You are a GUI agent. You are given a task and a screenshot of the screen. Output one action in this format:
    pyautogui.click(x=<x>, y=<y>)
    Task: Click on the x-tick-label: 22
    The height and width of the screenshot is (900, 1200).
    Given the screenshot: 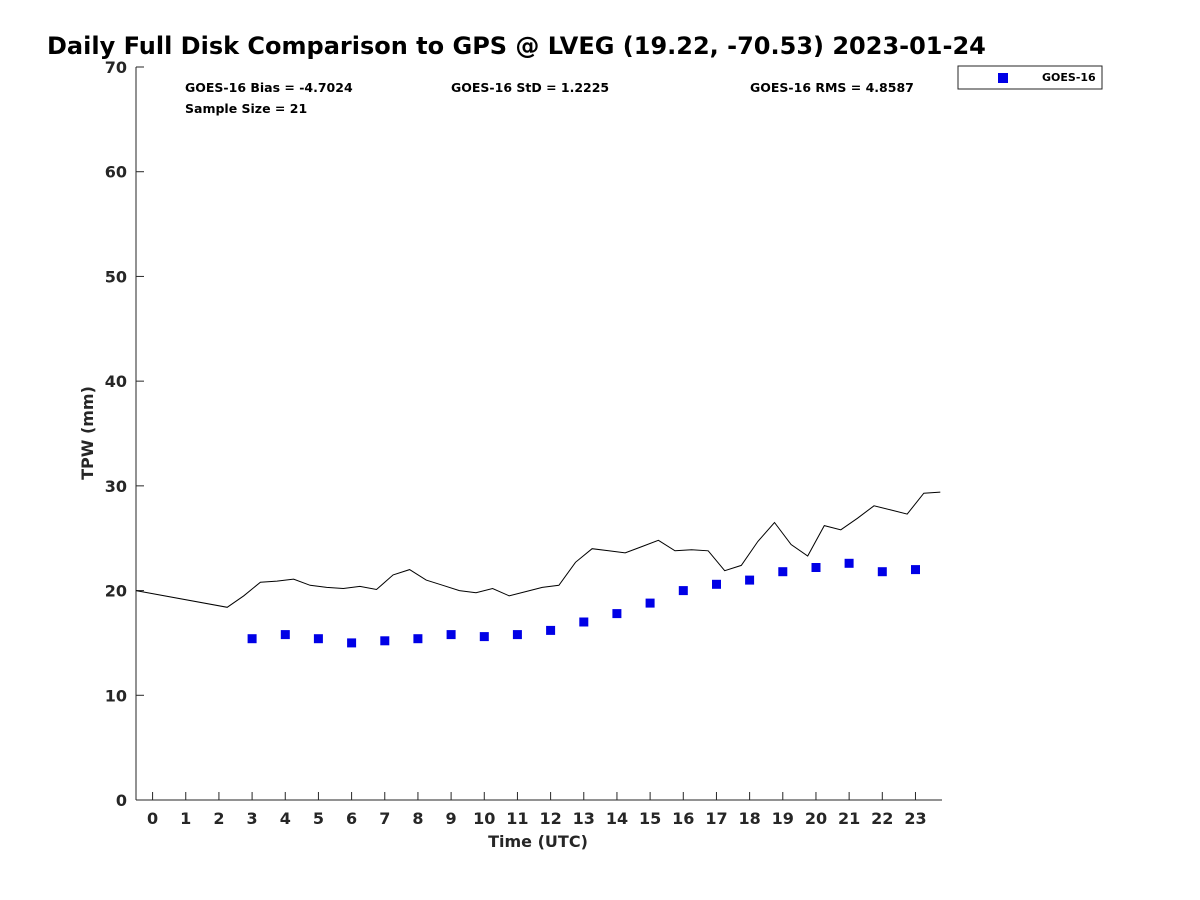 What is the action you would take?
    pyautogui.click(x=882, y=818)
    